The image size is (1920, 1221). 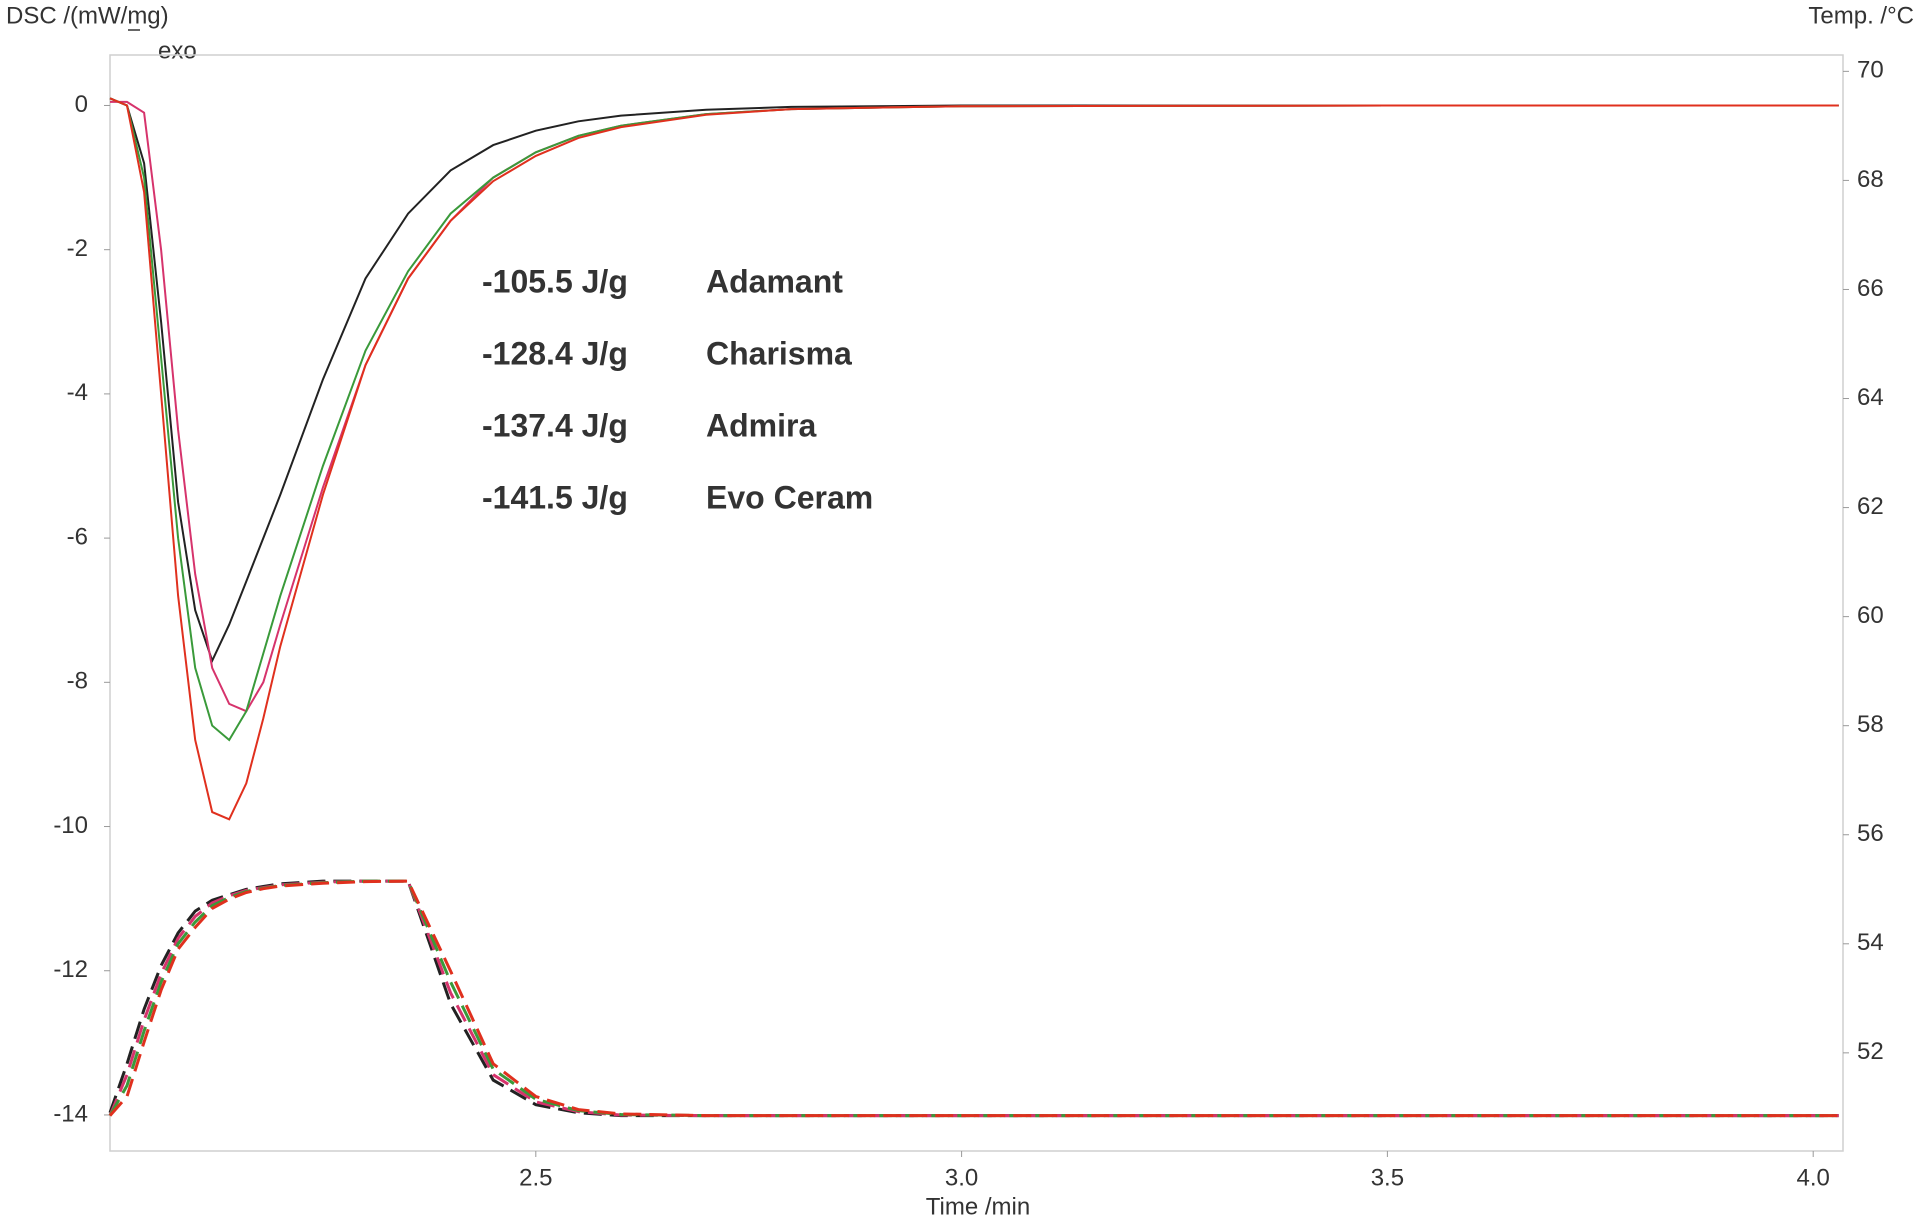 What do you see at coordinates (77, 392) in the screenshot?
I see `y-tick-label: -4` at bounding box center [77, 392].